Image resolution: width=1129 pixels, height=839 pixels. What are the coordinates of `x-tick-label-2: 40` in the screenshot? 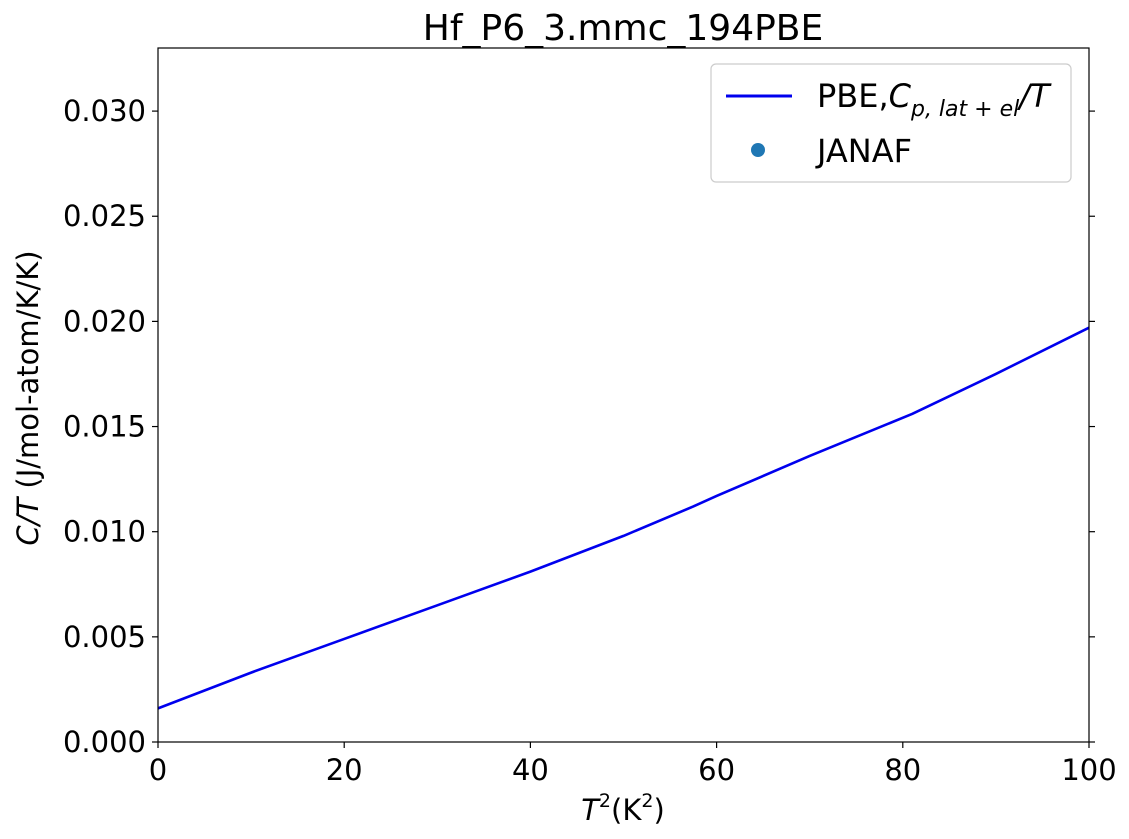 It's located at (530, 770).